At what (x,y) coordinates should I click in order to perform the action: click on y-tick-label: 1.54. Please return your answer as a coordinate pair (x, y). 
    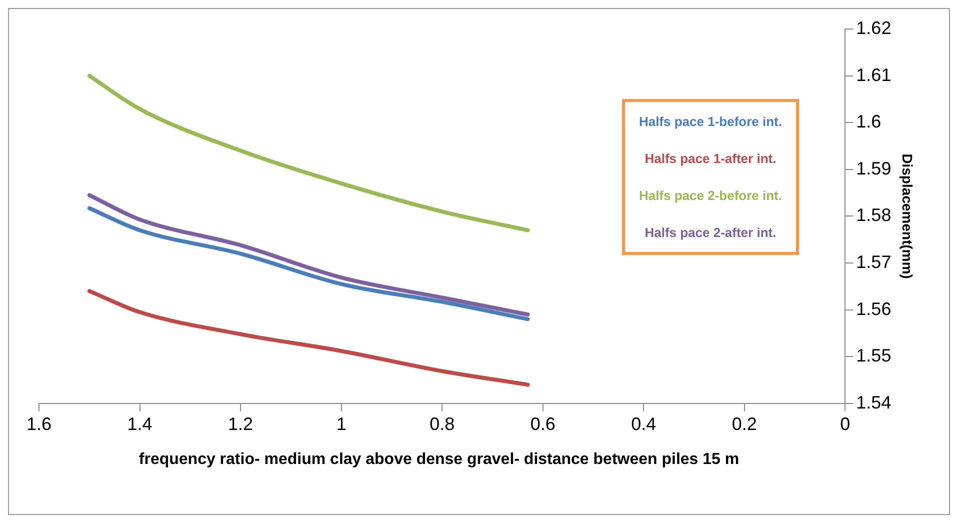
    Looking at the image, I should click on (874, 402).